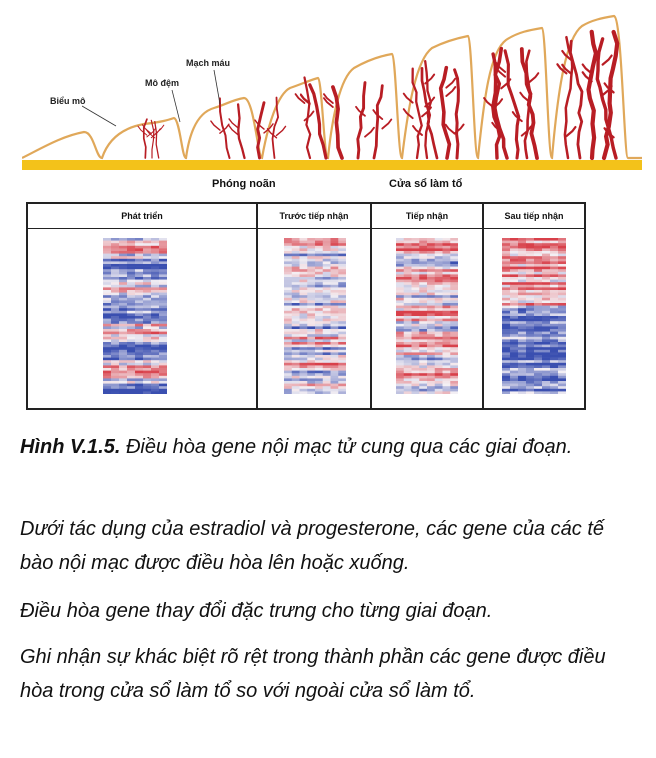 This screenshot has height=758, width=656. I want to click on vessel-branch, so click(606, 98).